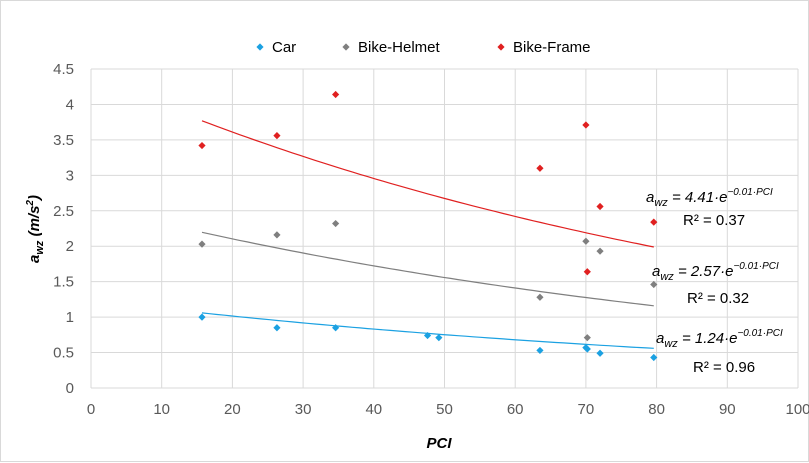 The width and height of the screenshot is (809, 463). I want to click on y-tick-label: 1, so click(70, 317).